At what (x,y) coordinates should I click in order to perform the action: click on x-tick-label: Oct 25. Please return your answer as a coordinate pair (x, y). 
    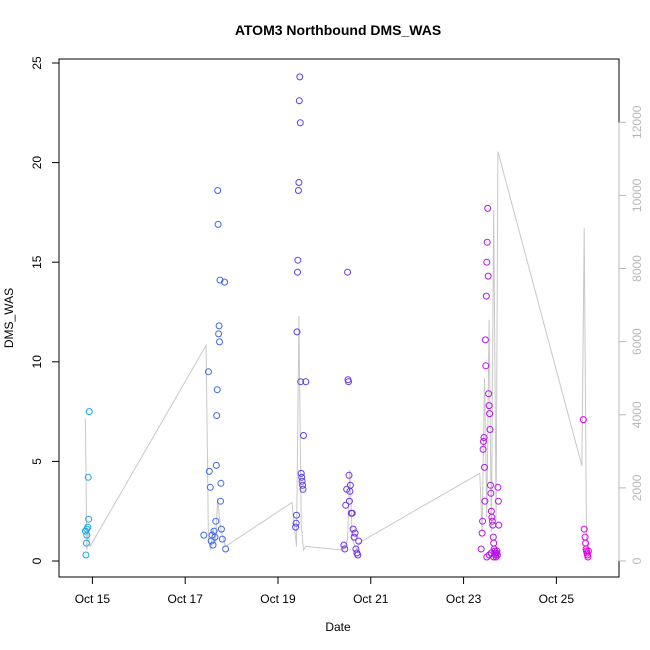
    Looking at the image, I should click on (557, 599).